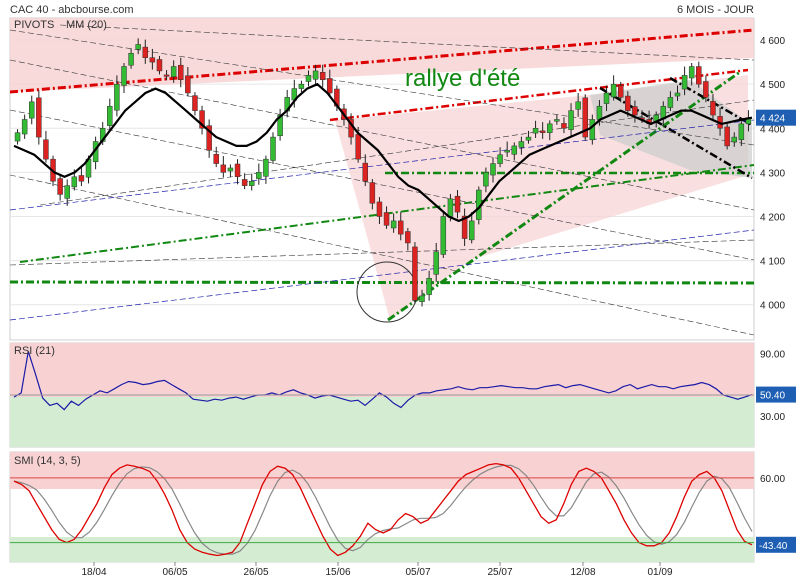 The width and height of the screenshot is (800, 580). What do you see at coordinates (47, 461) in the screenshot?
I see `smi-label: SMI (14, 3, 5)` at bounding box center [47, 461].